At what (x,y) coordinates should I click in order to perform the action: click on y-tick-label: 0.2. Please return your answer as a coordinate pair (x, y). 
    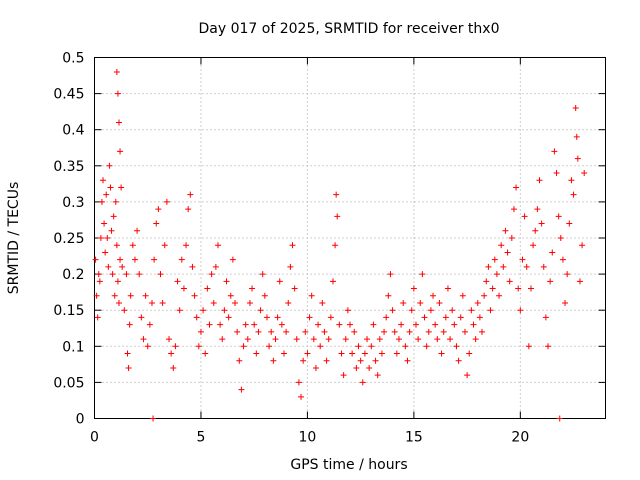
    Looking at the image, I should click on (73, 275).